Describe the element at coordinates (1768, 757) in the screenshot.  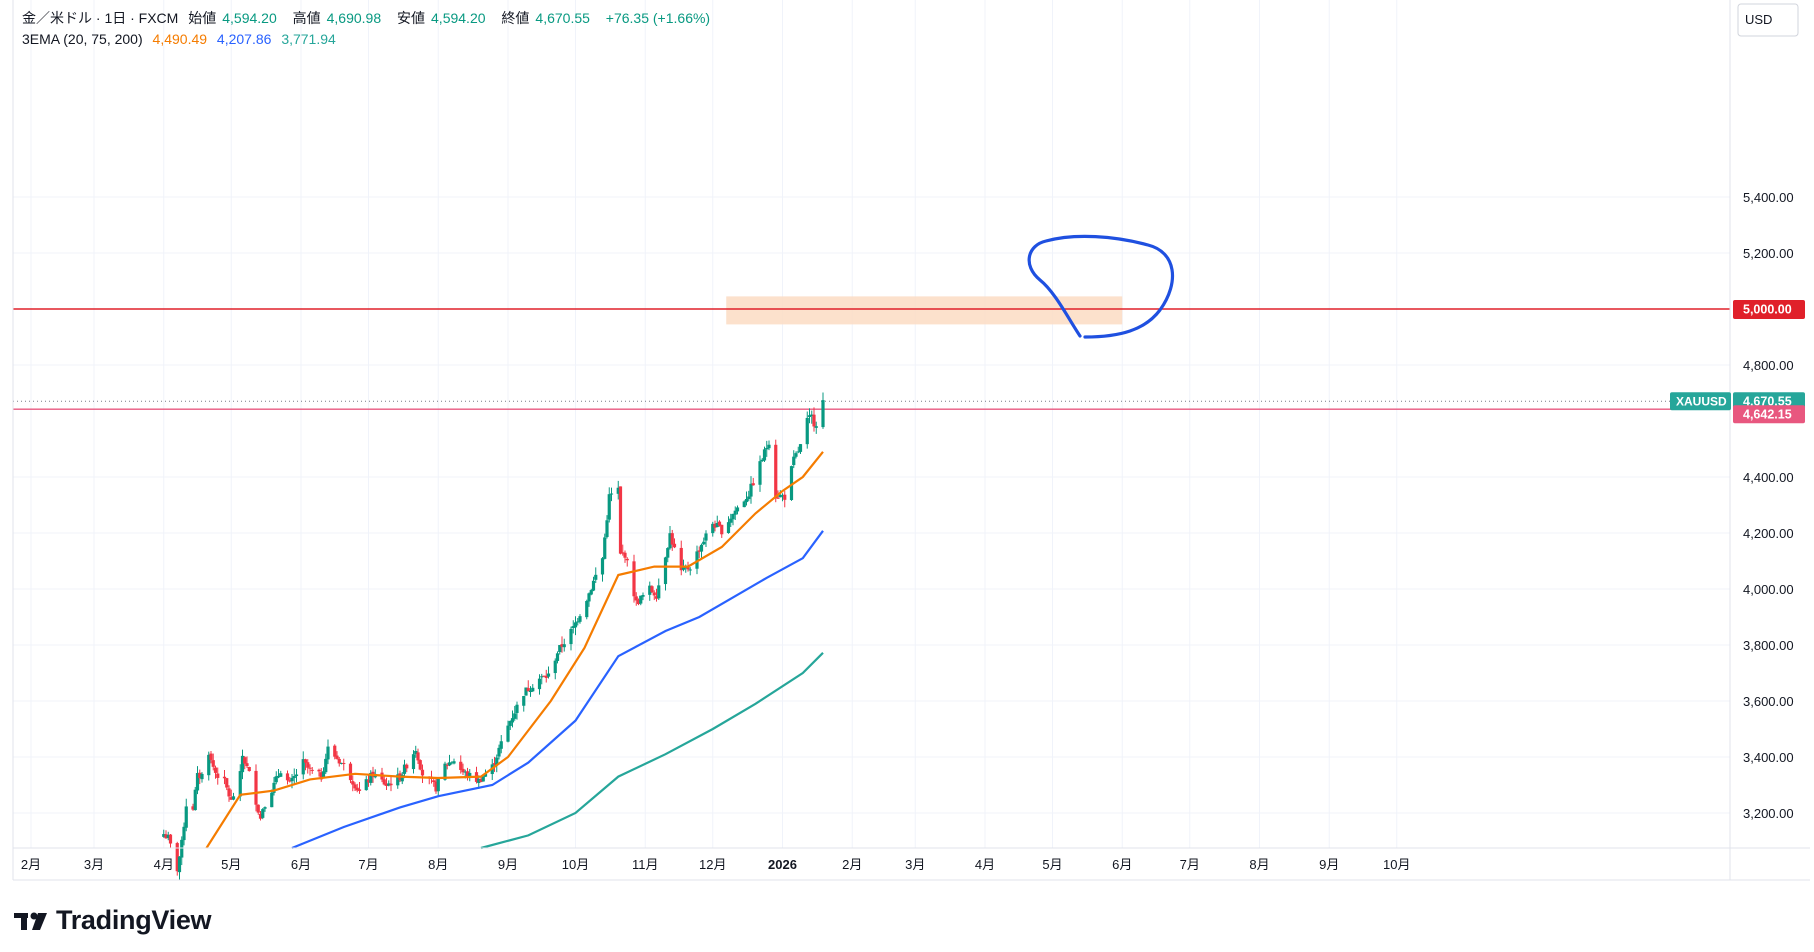
I see `price-tick-label: 3,400.00` at that location.